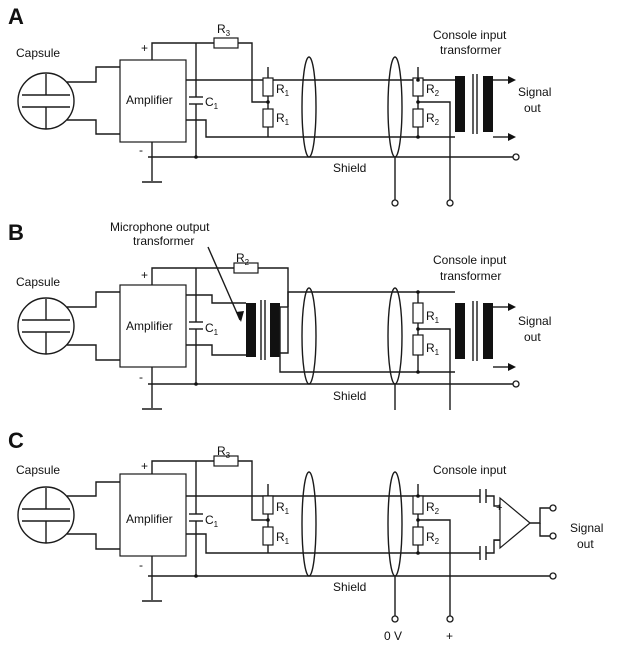 This screenshot has width=619, height=653. I want to click on panel-c-opamp-minus: −, so click(497, 541).